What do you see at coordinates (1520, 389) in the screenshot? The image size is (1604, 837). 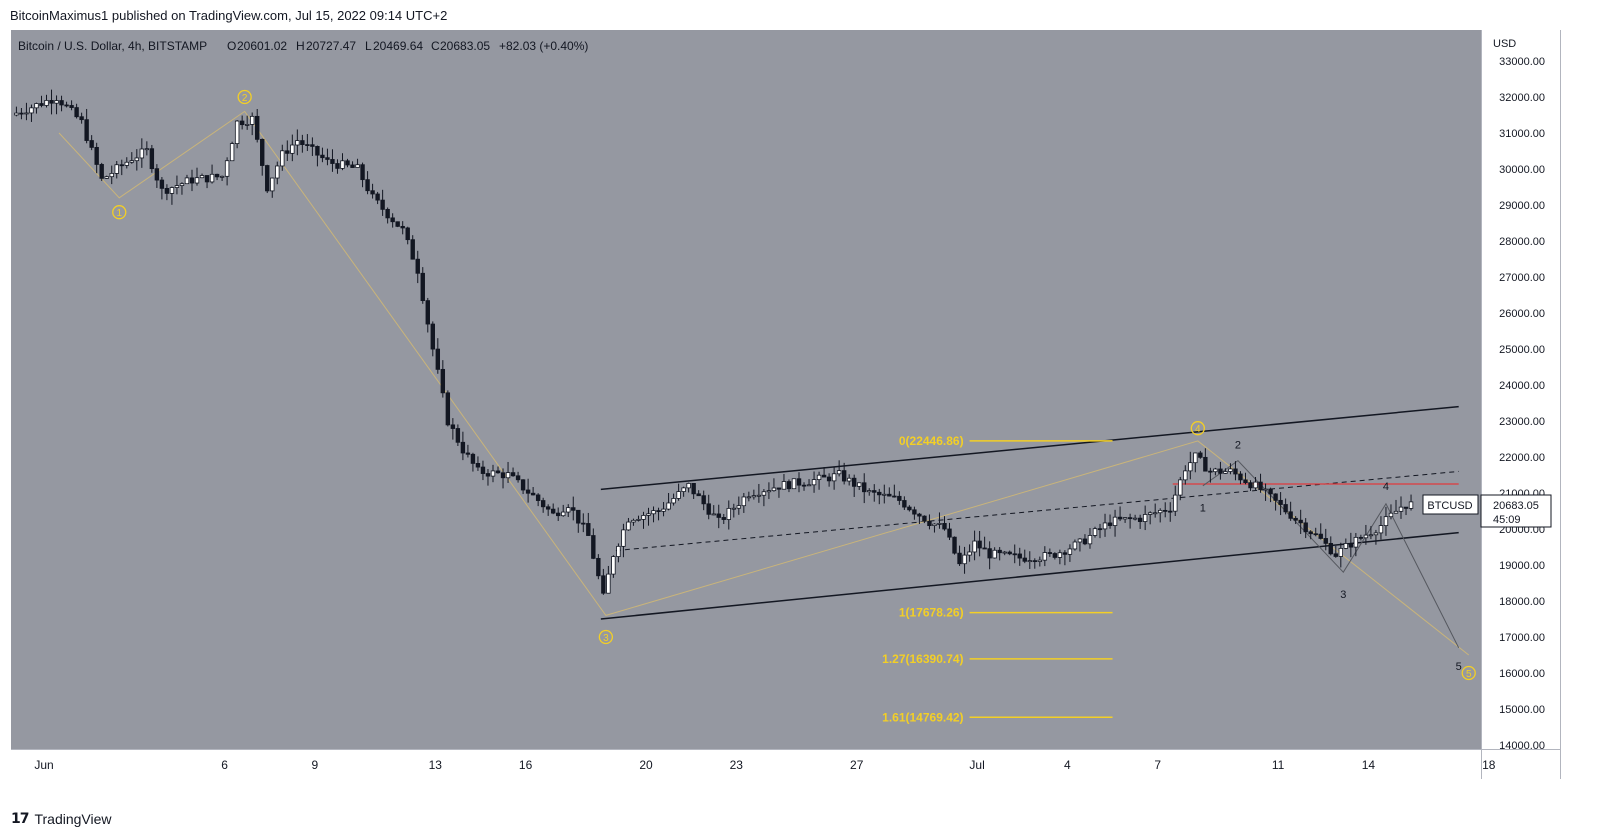 I see `price-axis-panel` at bounding box center [1520, 389].